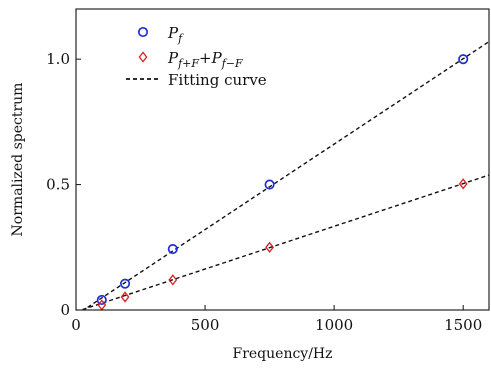 The image size is (491, 369). I want to click on y-axis-label: Normalized spectrum, so click(18, 160).